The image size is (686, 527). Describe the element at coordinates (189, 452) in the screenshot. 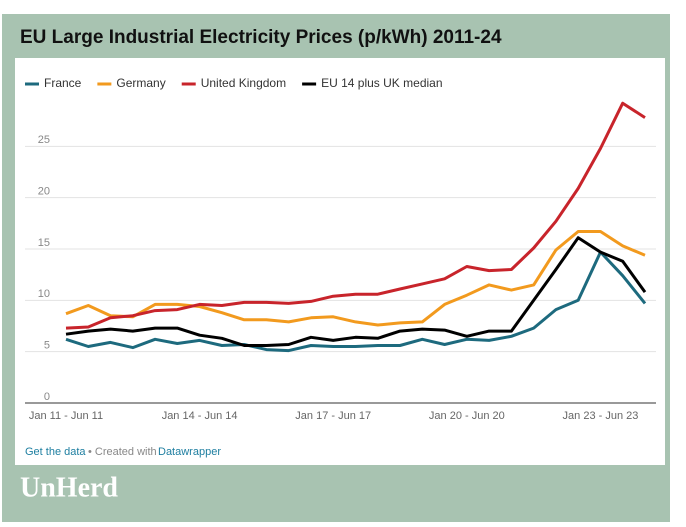

I see `tool-link: Datawrapper` at that location.